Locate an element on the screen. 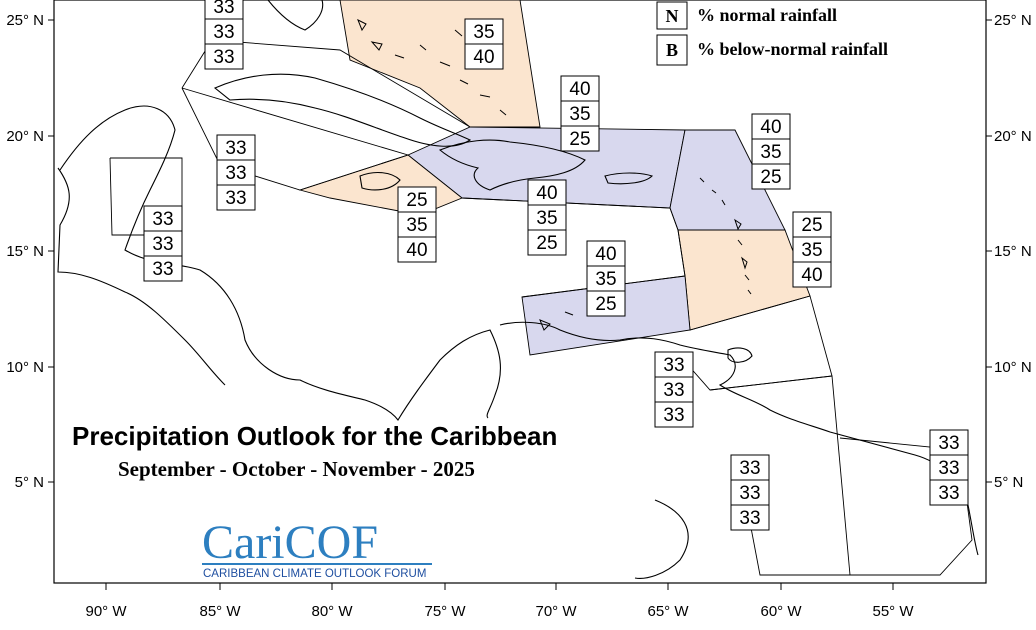 The width and height of the screenshot is (1036, 630). coast-cuba is located at coordinates (342, 110).